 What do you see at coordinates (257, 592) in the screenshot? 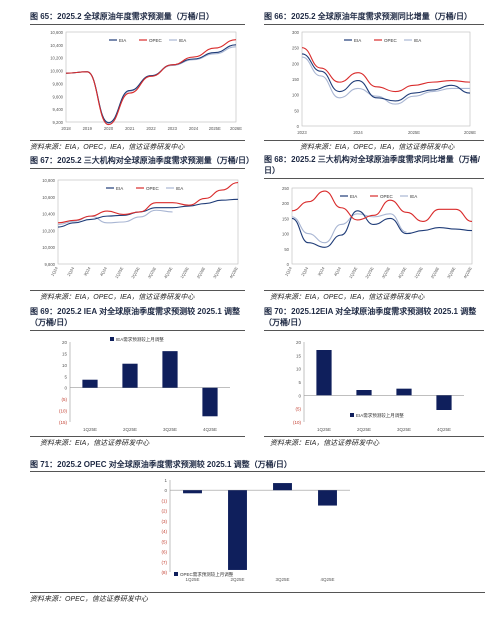
I see `chart71-bottom-rule` at bounding box center [257, 592].